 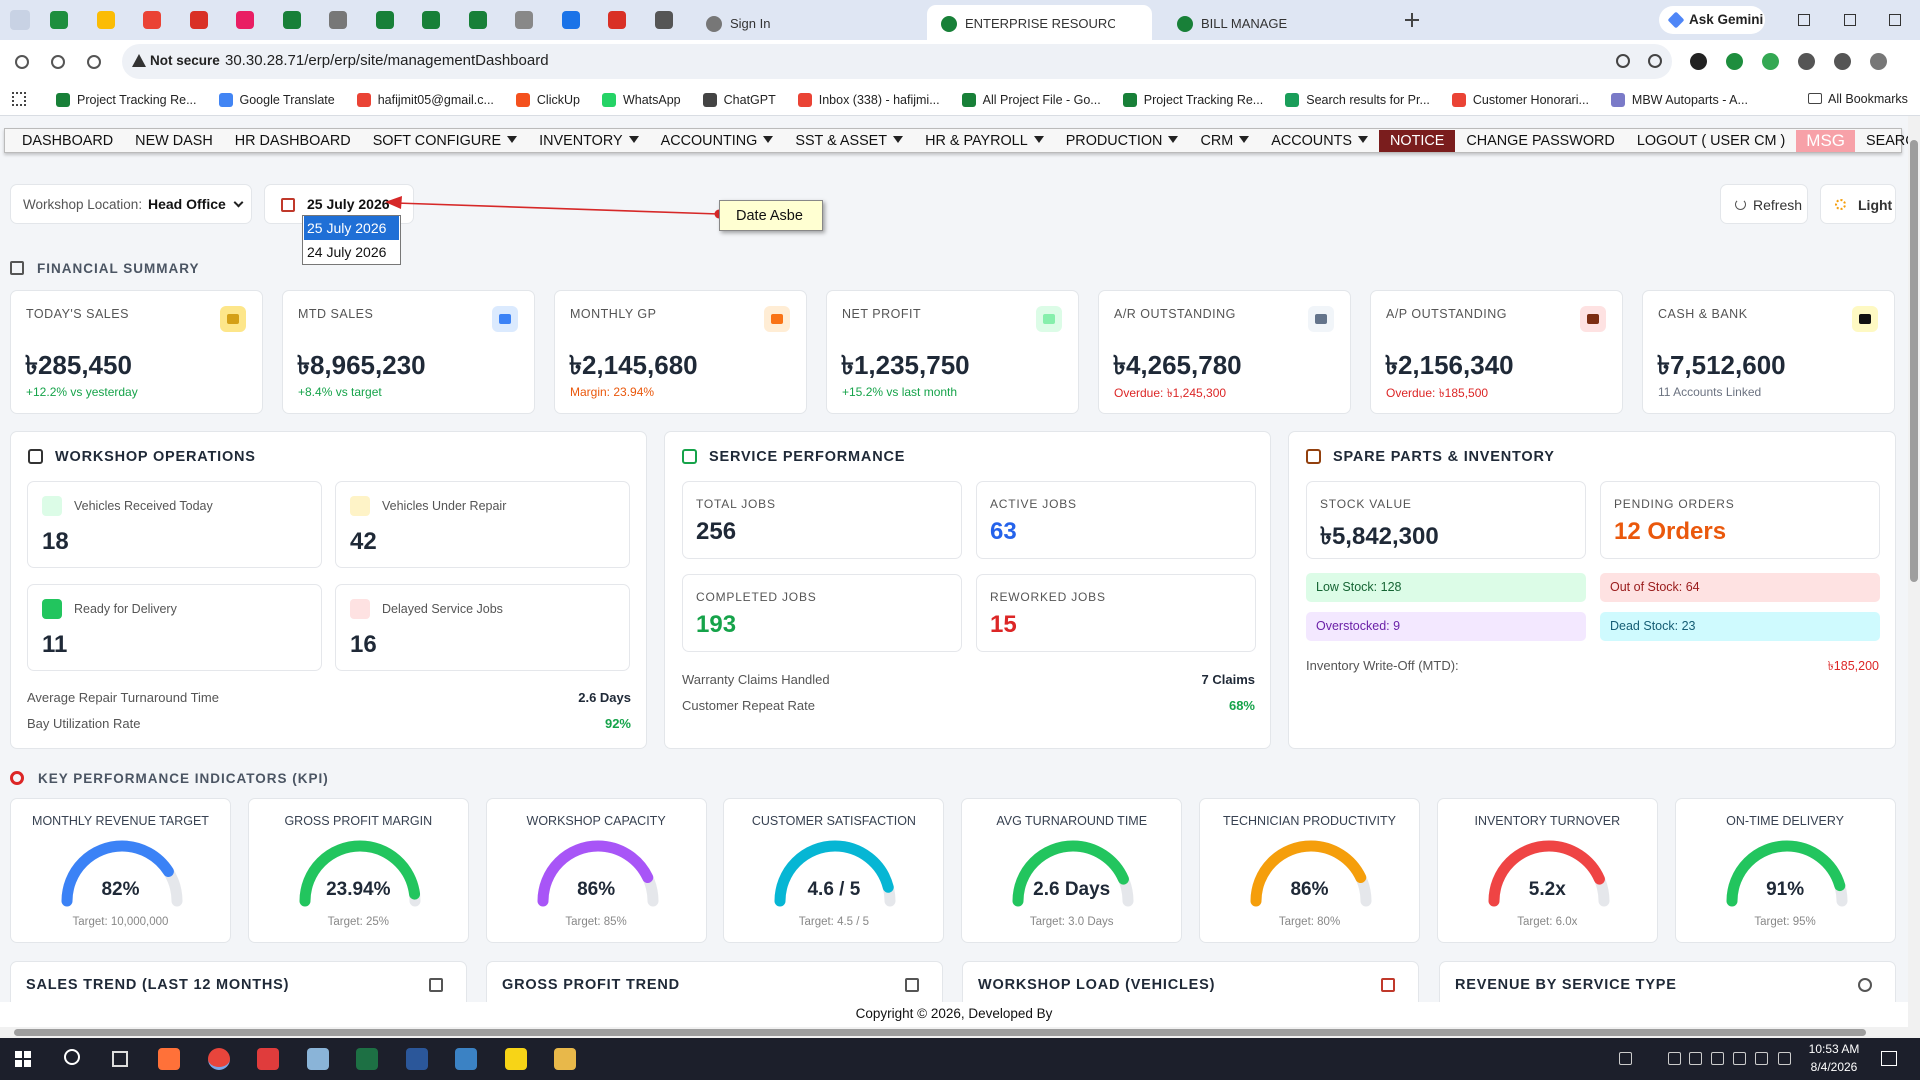 What do you see at coordinates (292, 140) in the screenshot?
I see `menu-item: HR DASHBOARD` at bounding box center [292, 140].